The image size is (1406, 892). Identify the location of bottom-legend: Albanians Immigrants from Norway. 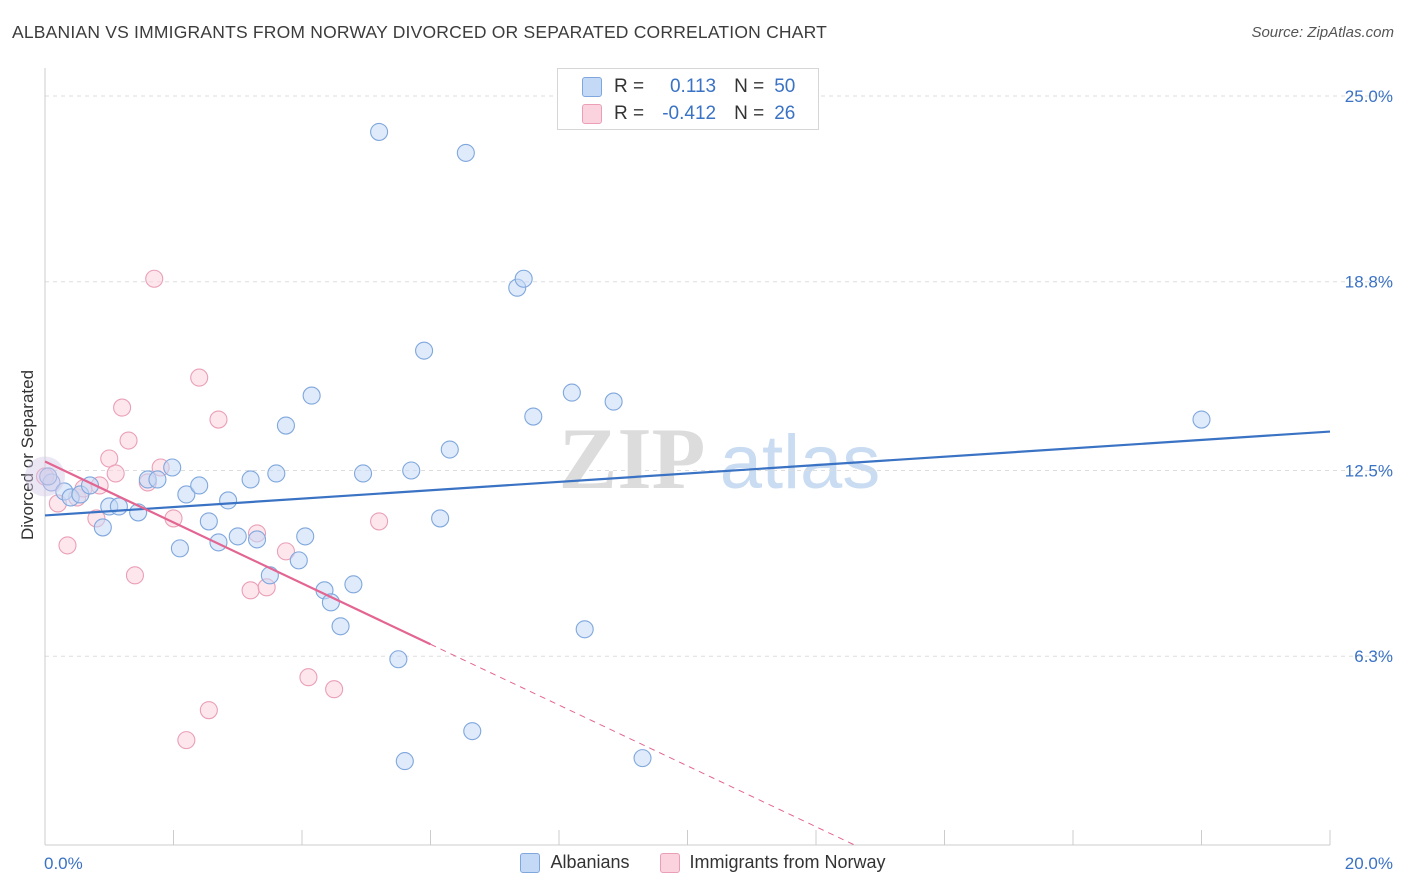
(703, 862).